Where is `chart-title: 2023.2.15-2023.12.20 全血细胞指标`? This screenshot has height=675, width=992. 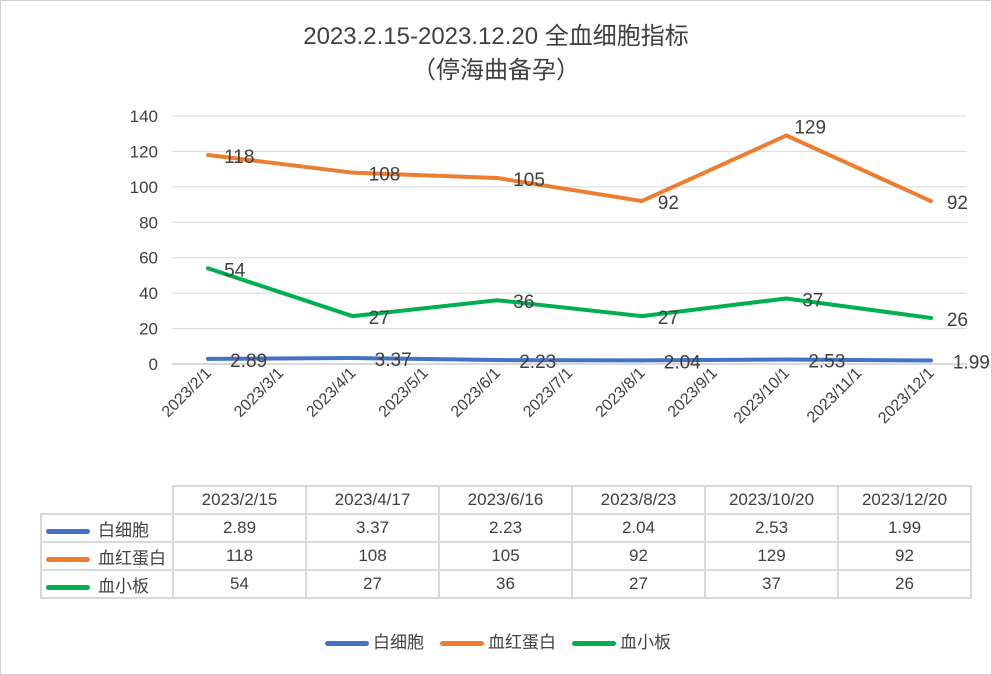
chart-title: 2023.2.15-2023.12.20 全血细胞指标 is located at coordinates (496, 36).